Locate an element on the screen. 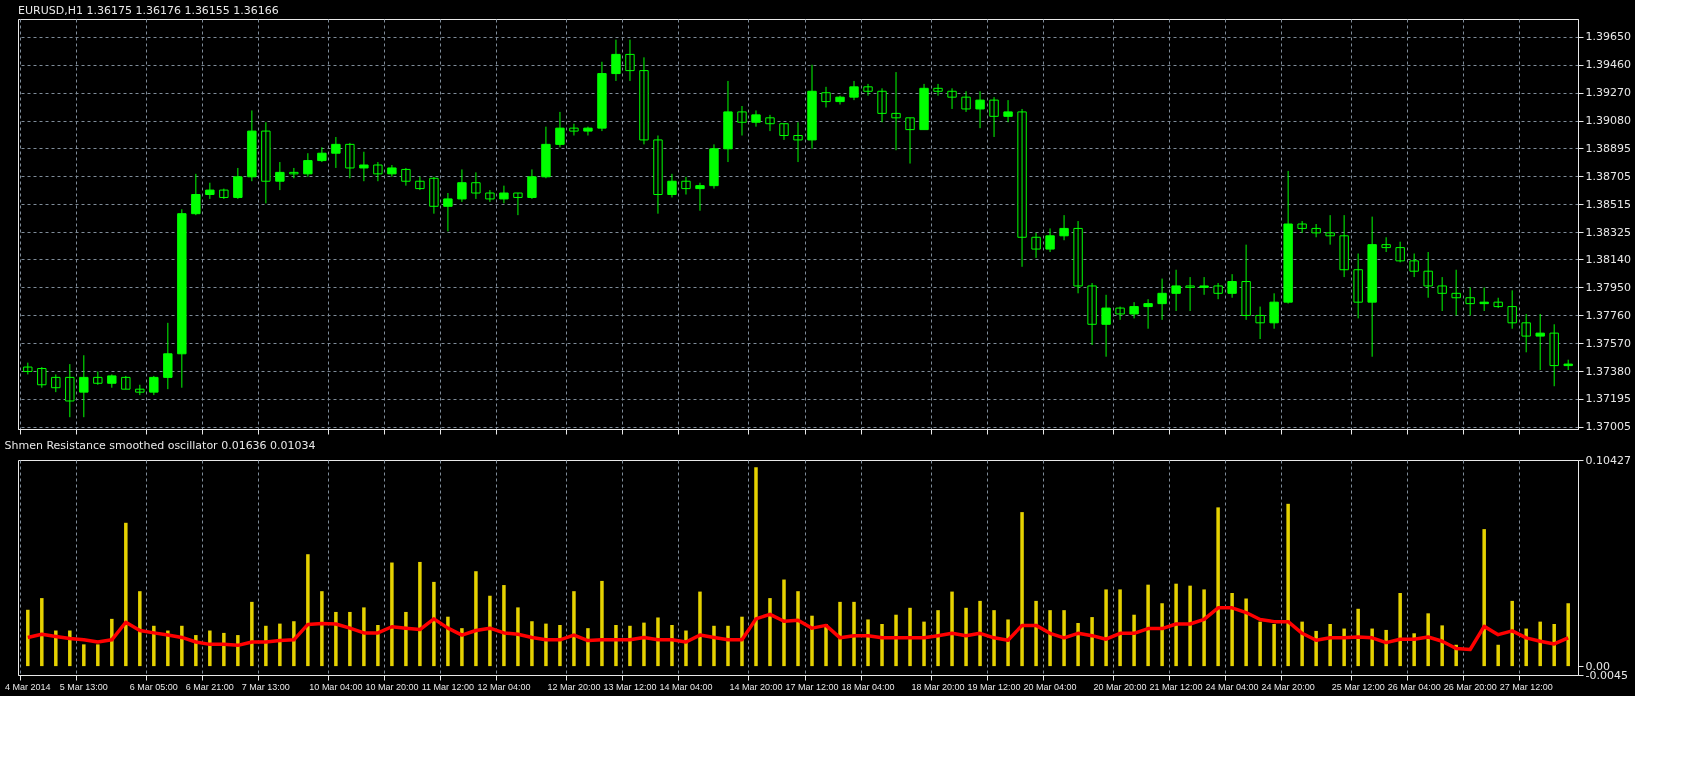 The width and height of the screenshot is (1693, 772). x-tick-label: 21 Mar 12:00 is located at coordinates (1176, 686).